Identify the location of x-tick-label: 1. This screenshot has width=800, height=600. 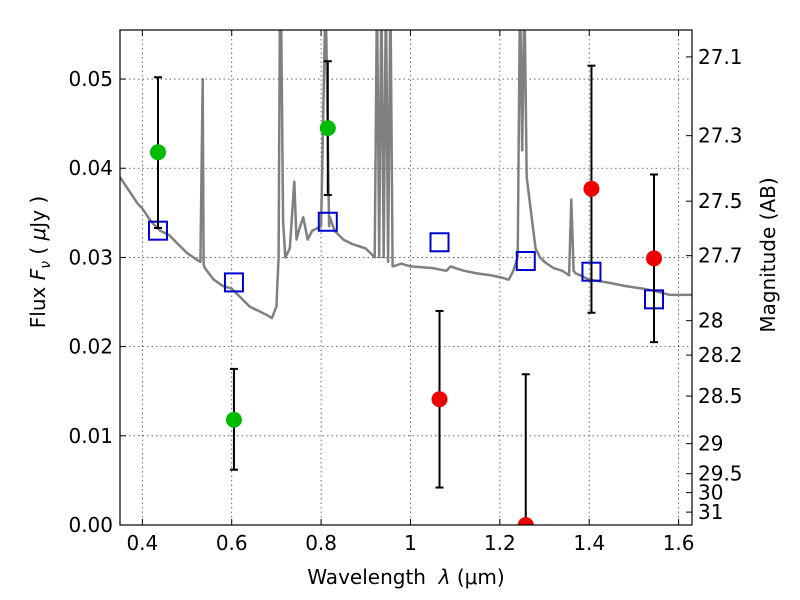
(410, 543).